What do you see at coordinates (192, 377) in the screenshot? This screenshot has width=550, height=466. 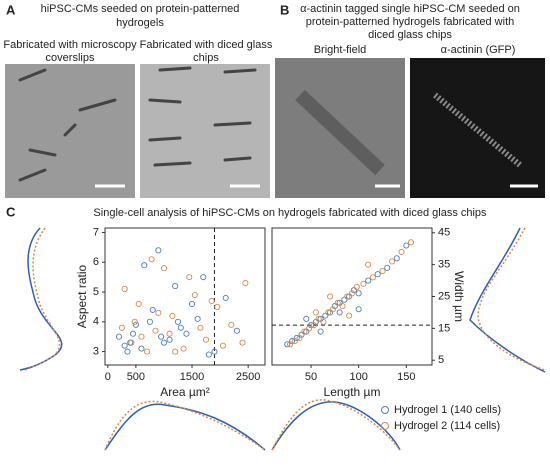 I see `x-tick-label: 1500` at bounding box center [192, 377].